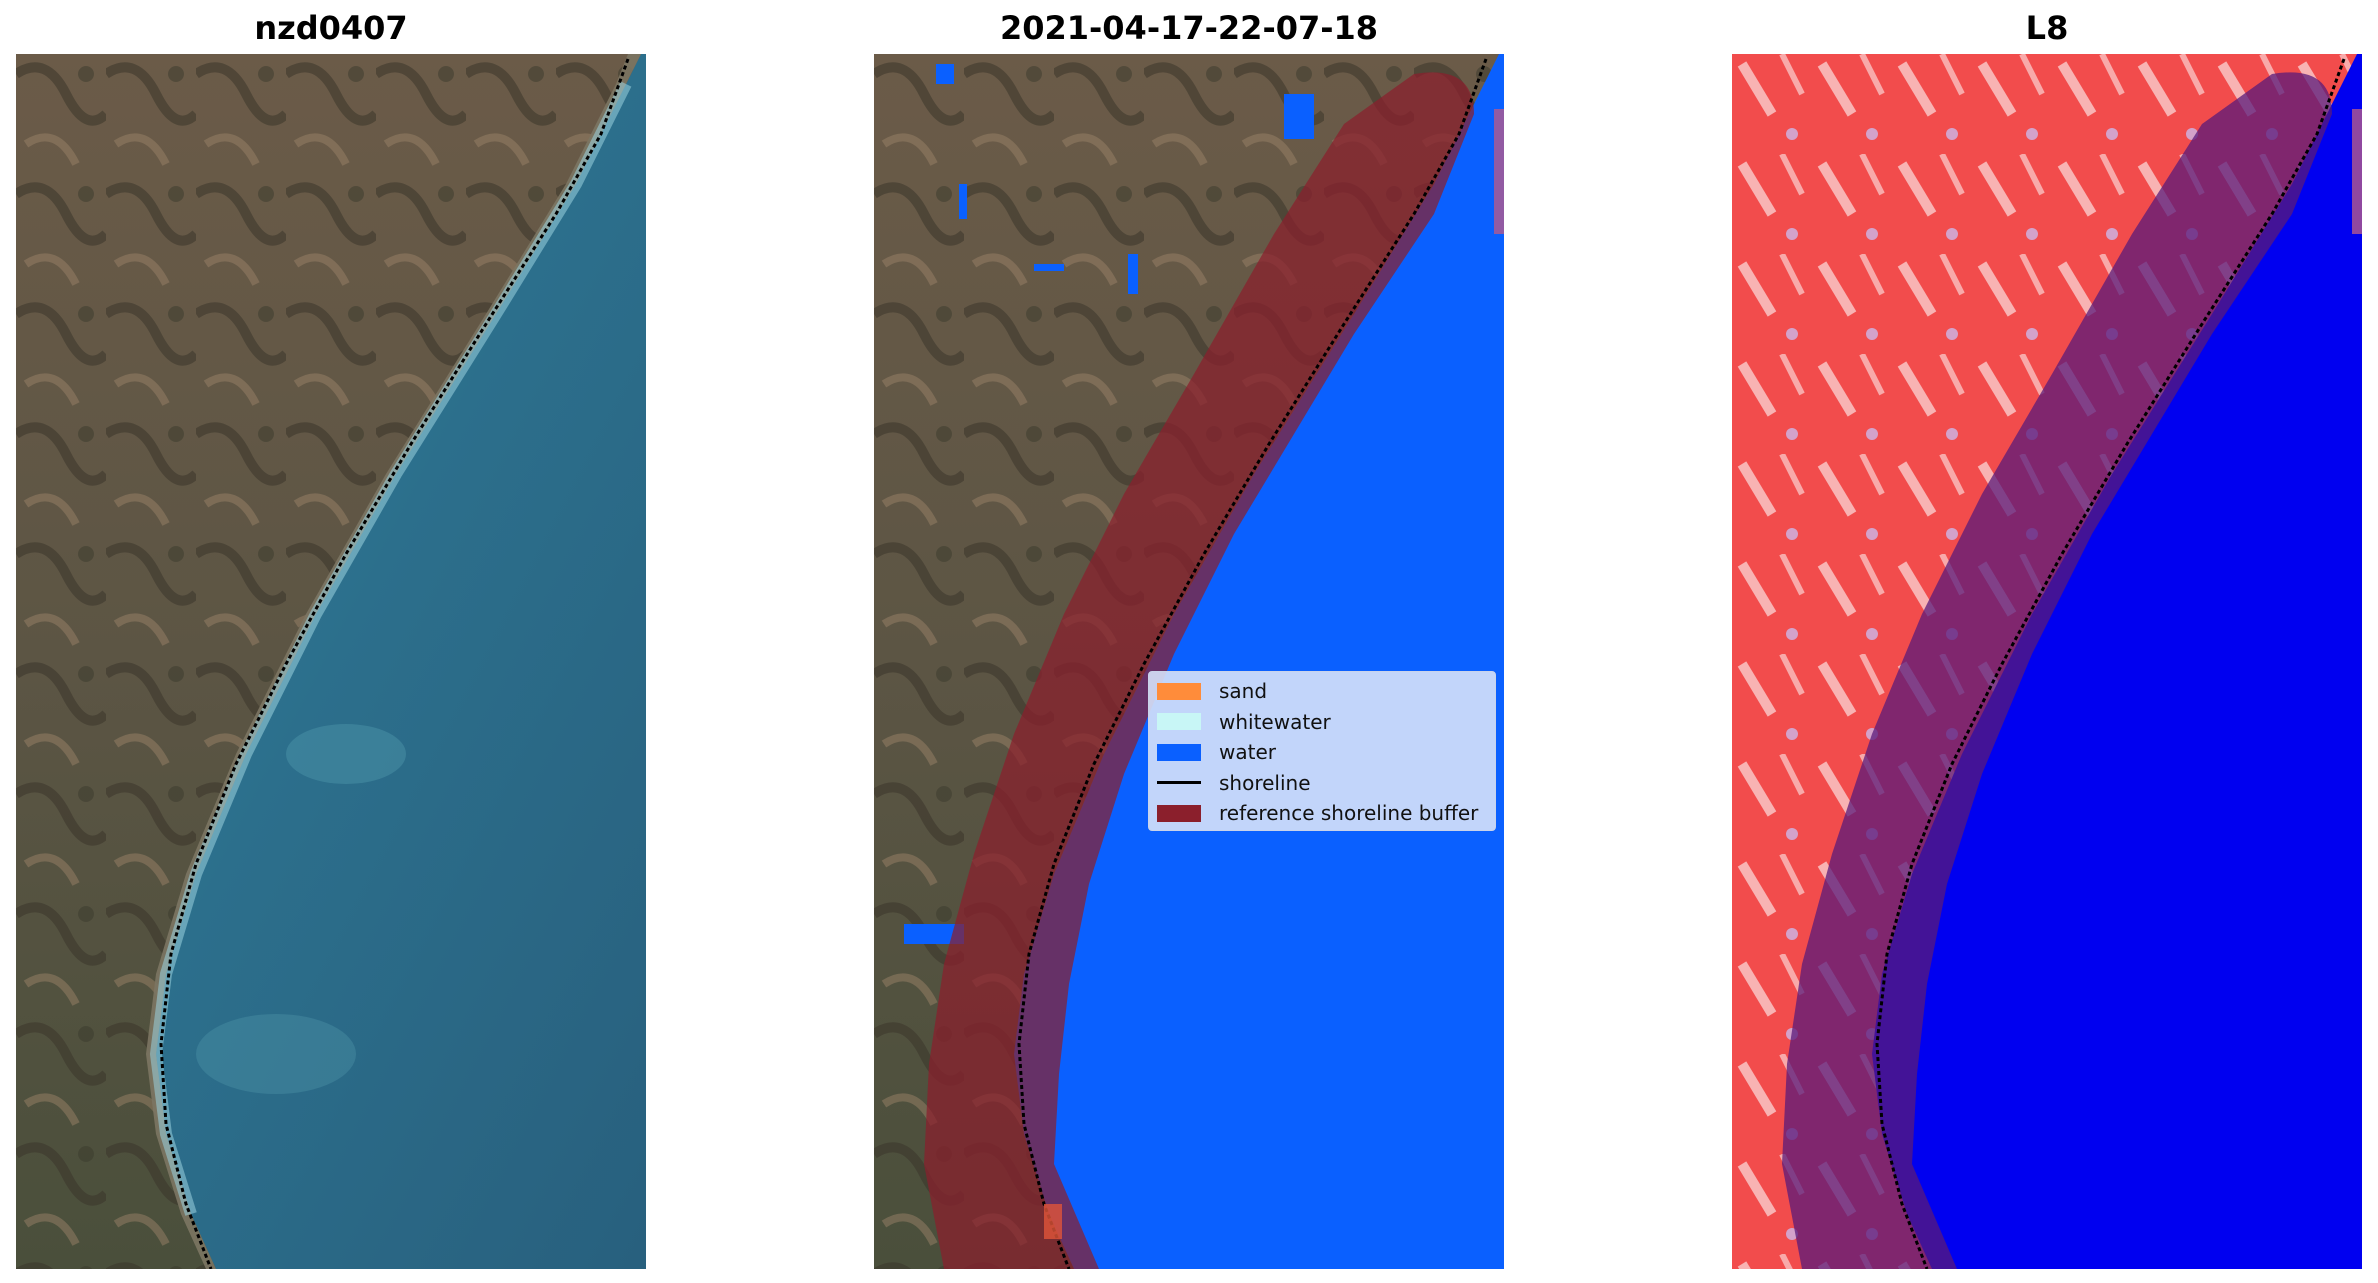  What do you see at coordinates (1179, 752) in the screenshot?
I see `water-swatch` at bounding box center [1179, 752].